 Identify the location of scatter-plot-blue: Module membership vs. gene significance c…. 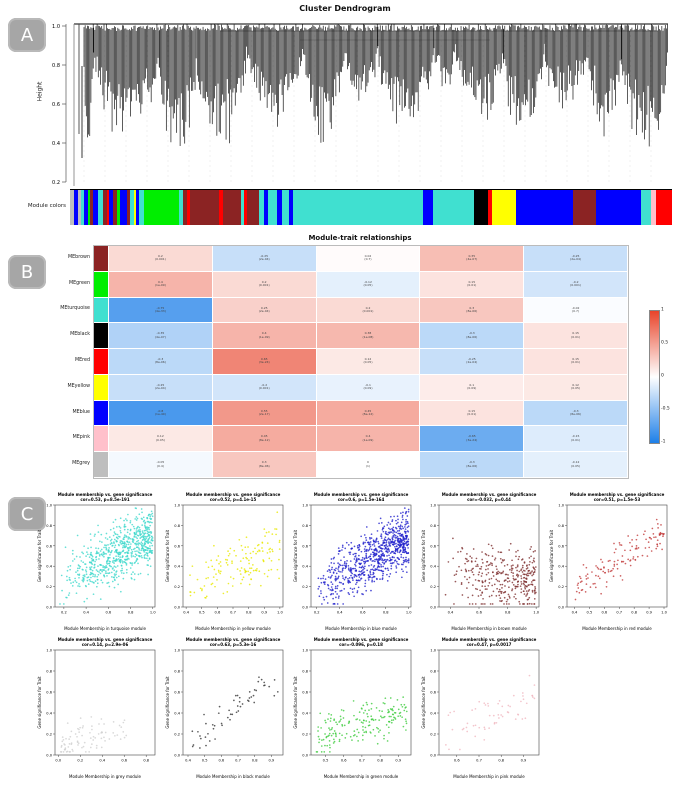
(352, 561).